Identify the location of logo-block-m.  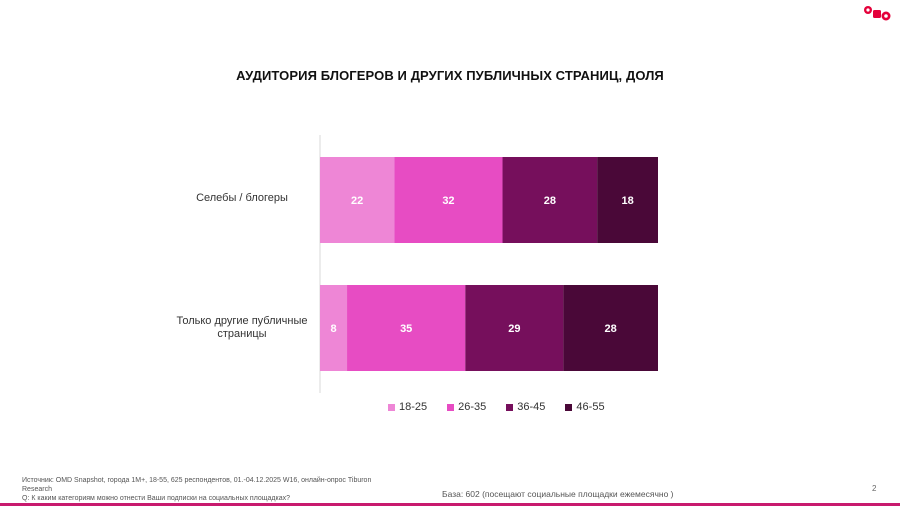
(877, 14).